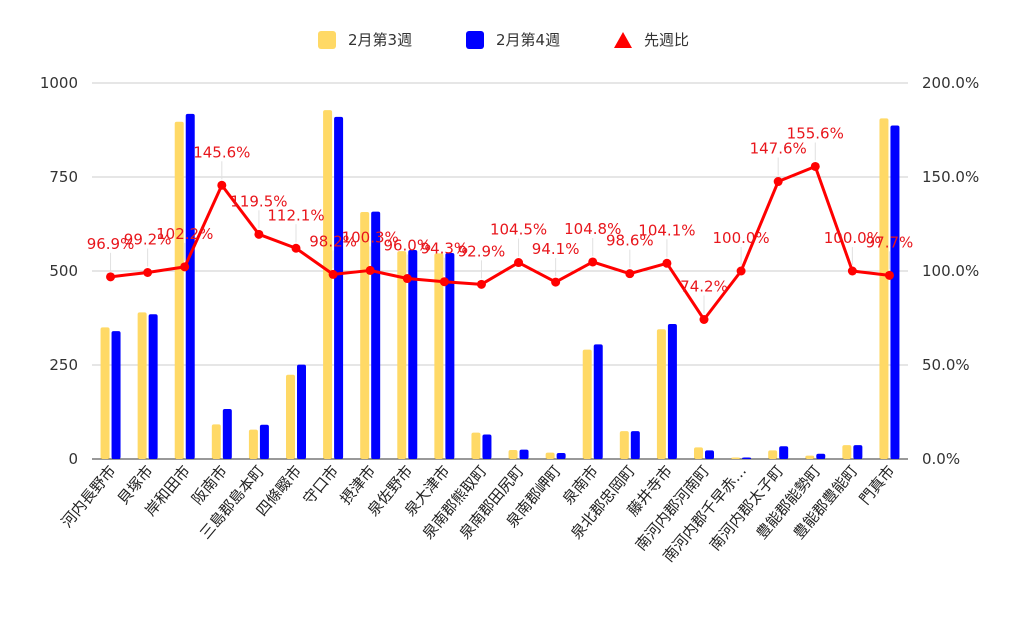 The height and width of the screenshot is (633, 1024). What do you see at coordinates (295, 215) in the screenshot?
I see `data-label: 112.1%` at bounding box center [295, 215].